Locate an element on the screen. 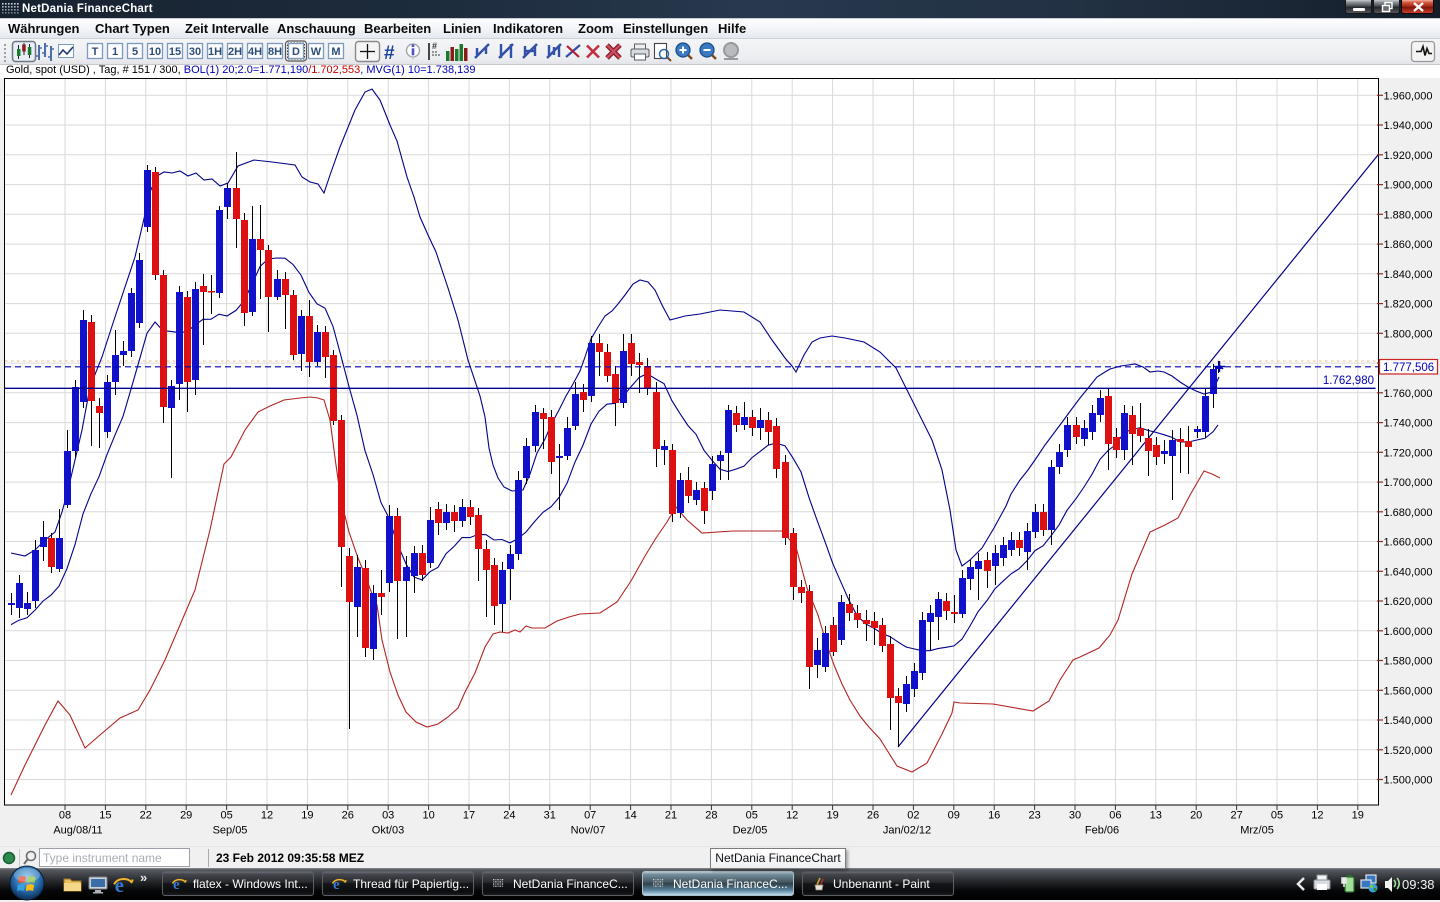 The height and width of the screenshot is (902, 1440). svg-text: 1.840,000 is located at coordinates (1408, 275).